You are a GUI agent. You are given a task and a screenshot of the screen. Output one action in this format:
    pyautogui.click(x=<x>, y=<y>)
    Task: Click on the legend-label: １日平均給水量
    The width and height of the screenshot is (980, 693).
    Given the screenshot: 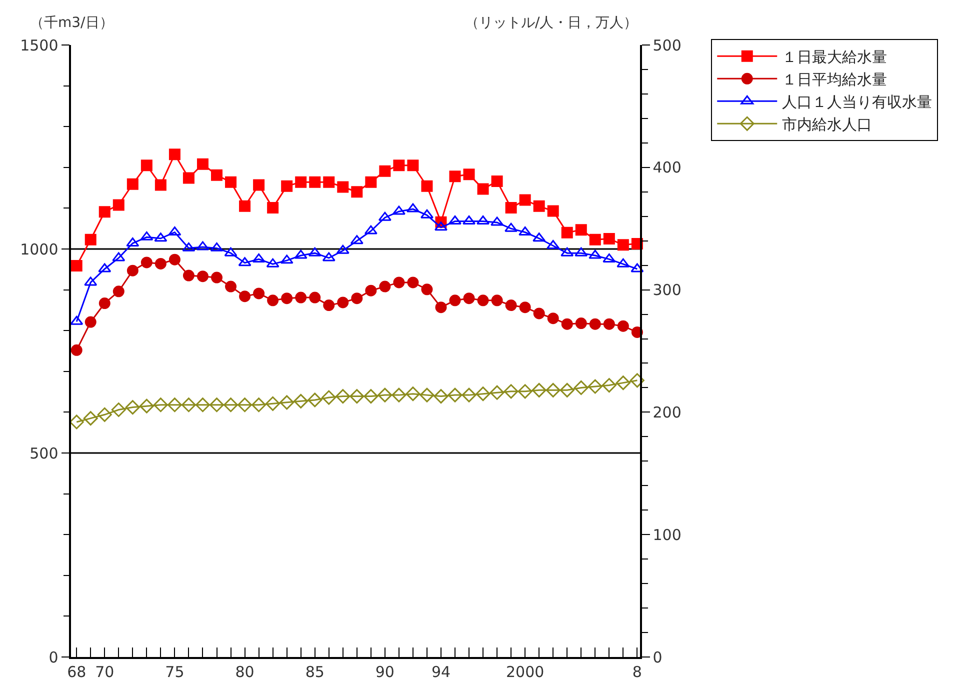 What is the action you would take?
    pyautogui.click(x=835, y=79)
    